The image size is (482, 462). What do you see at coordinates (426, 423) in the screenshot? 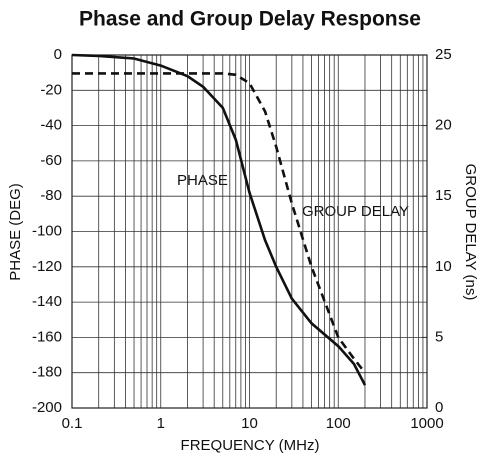
I see `x-tick-label: 1000` at bounding box center [426, 423].